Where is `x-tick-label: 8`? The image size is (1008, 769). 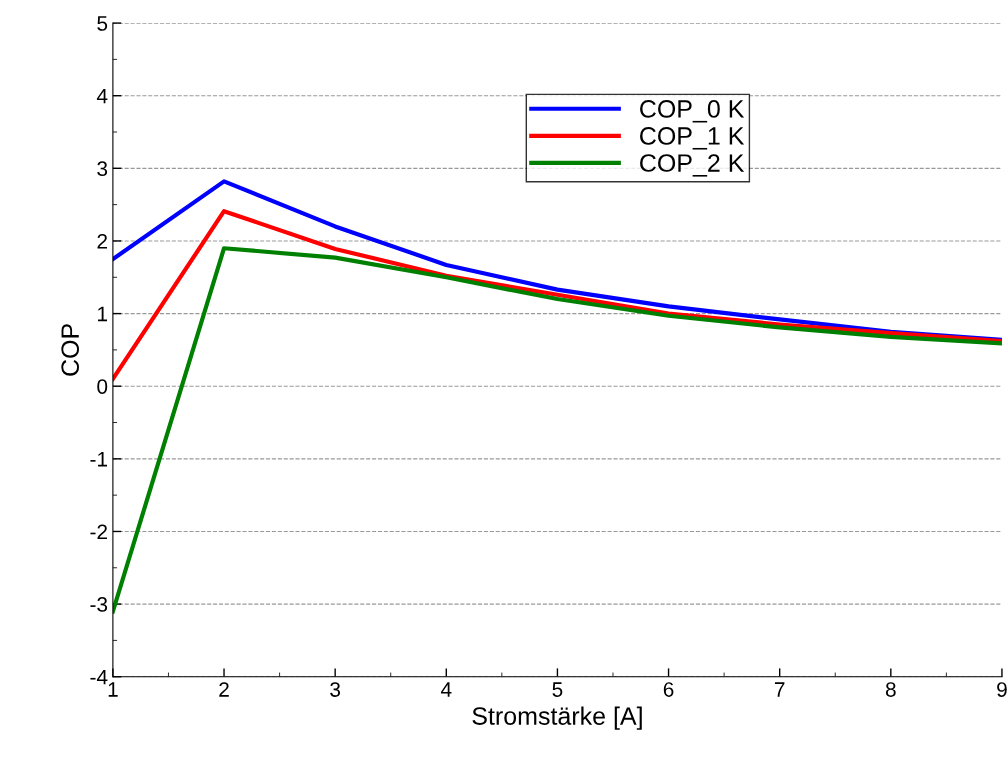
x-tick-label: 8 is located at coordinates (890, 689).